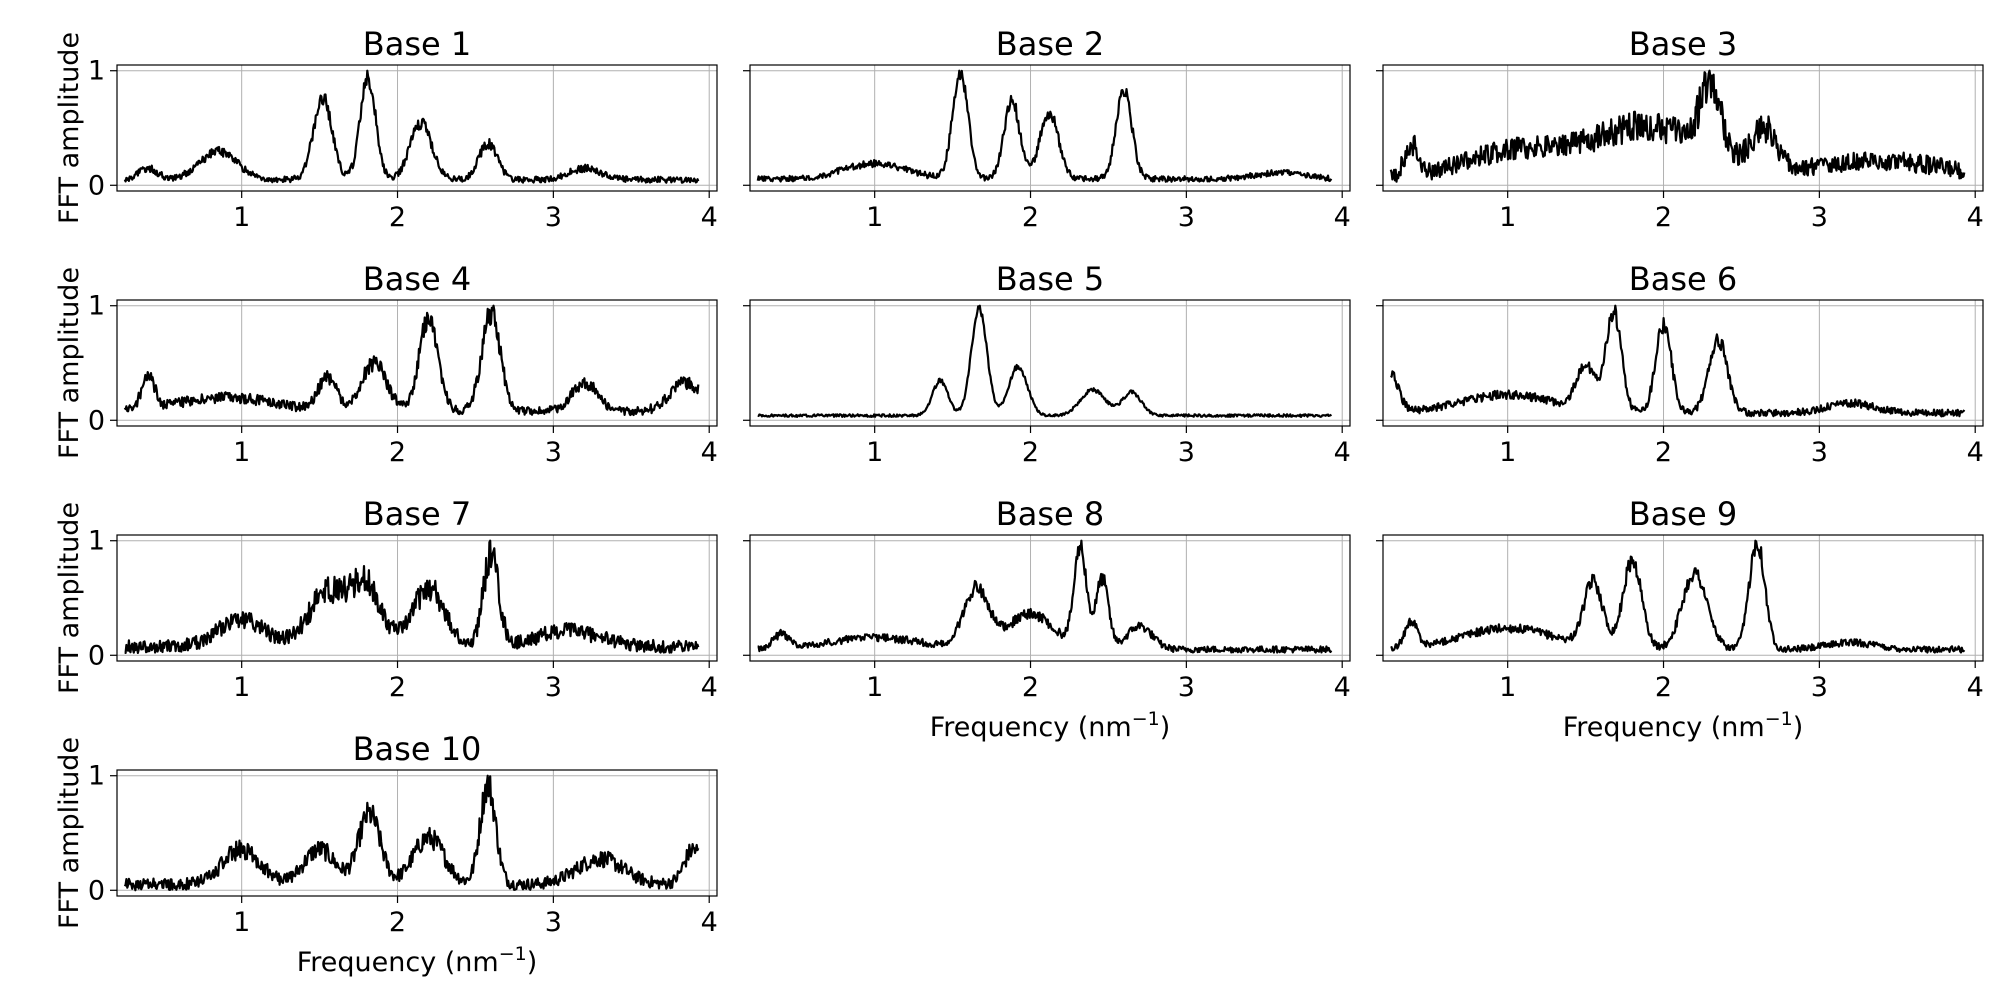 This screenshot has height=1000, width=2000. I want to click on subplot-title: Base 1, so click(417, 44).